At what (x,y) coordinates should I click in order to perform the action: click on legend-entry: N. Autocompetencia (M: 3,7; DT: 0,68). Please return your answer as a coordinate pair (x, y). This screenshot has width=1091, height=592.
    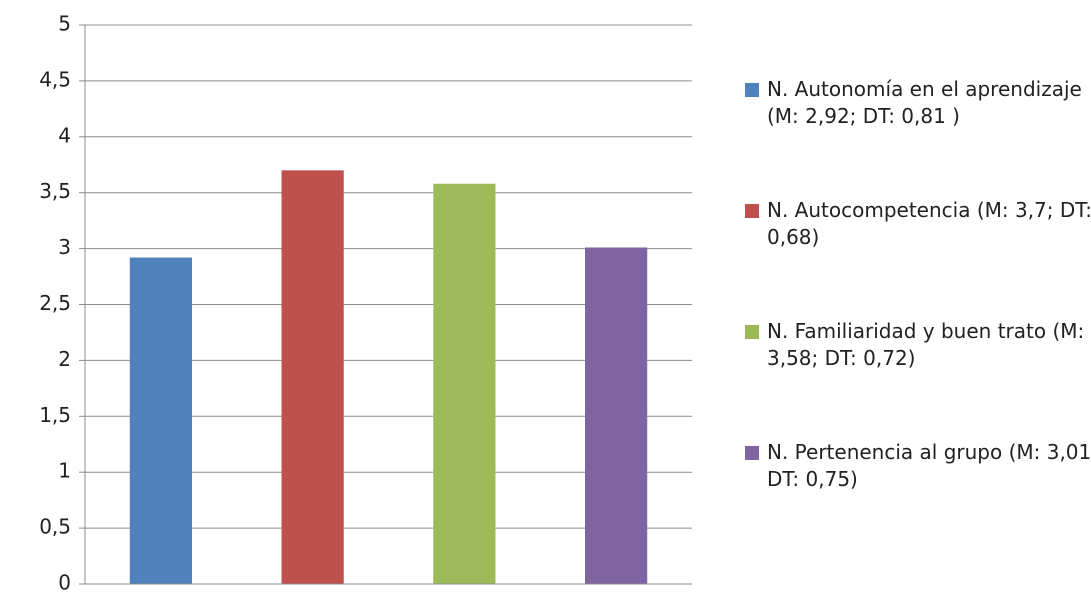
    Looking at the image, I should click on (918, 224).